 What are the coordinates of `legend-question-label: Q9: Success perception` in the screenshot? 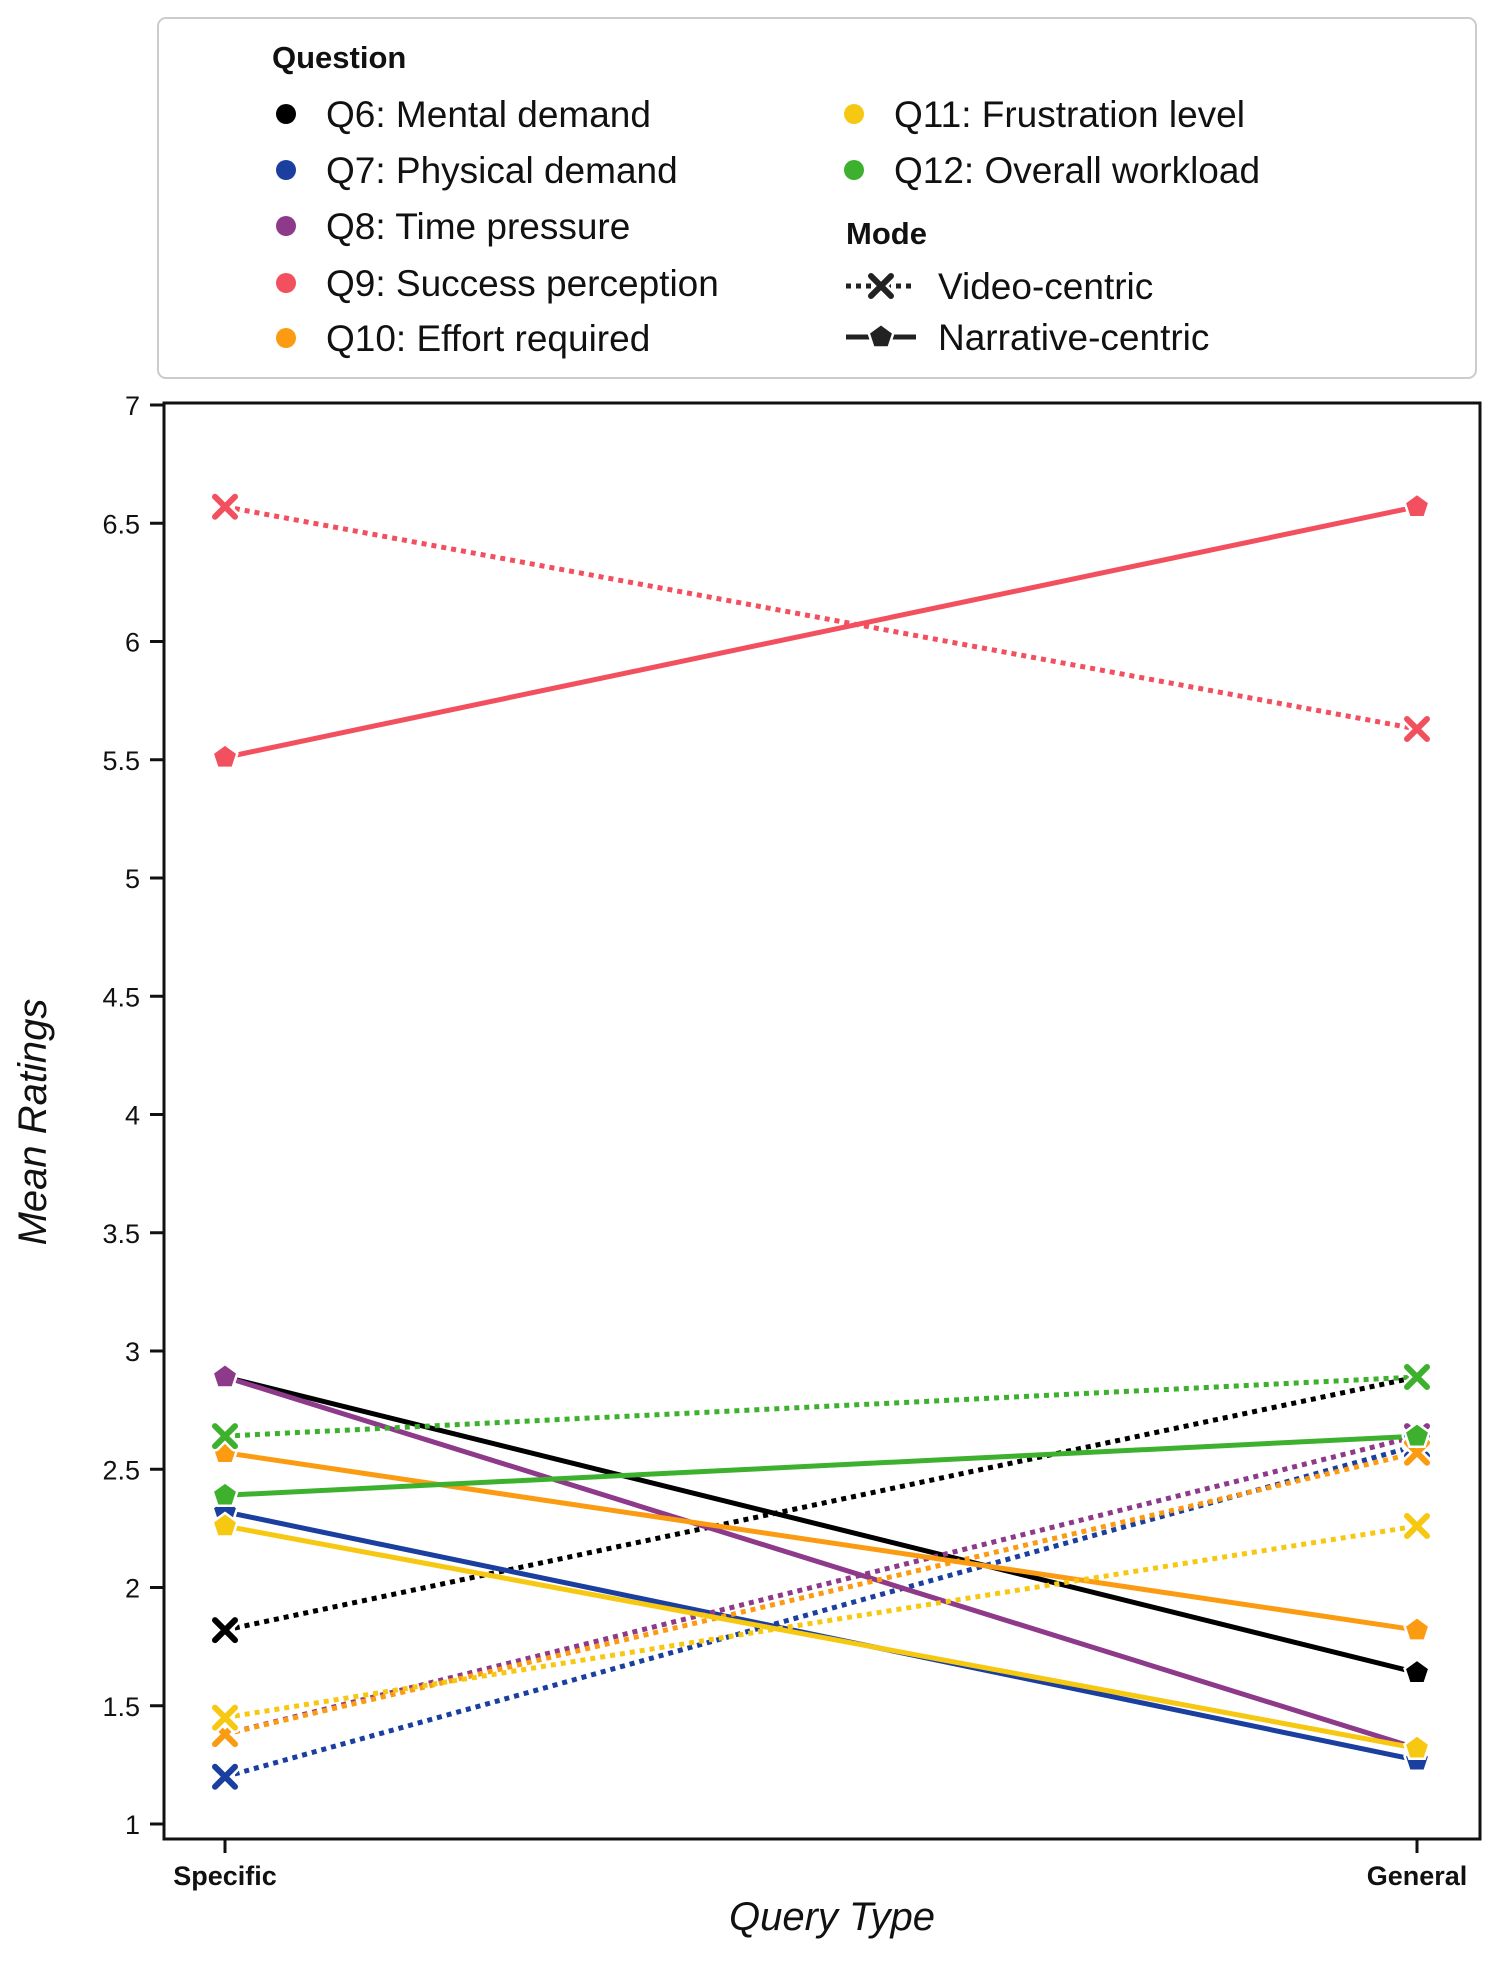 It's located at (522, 283).